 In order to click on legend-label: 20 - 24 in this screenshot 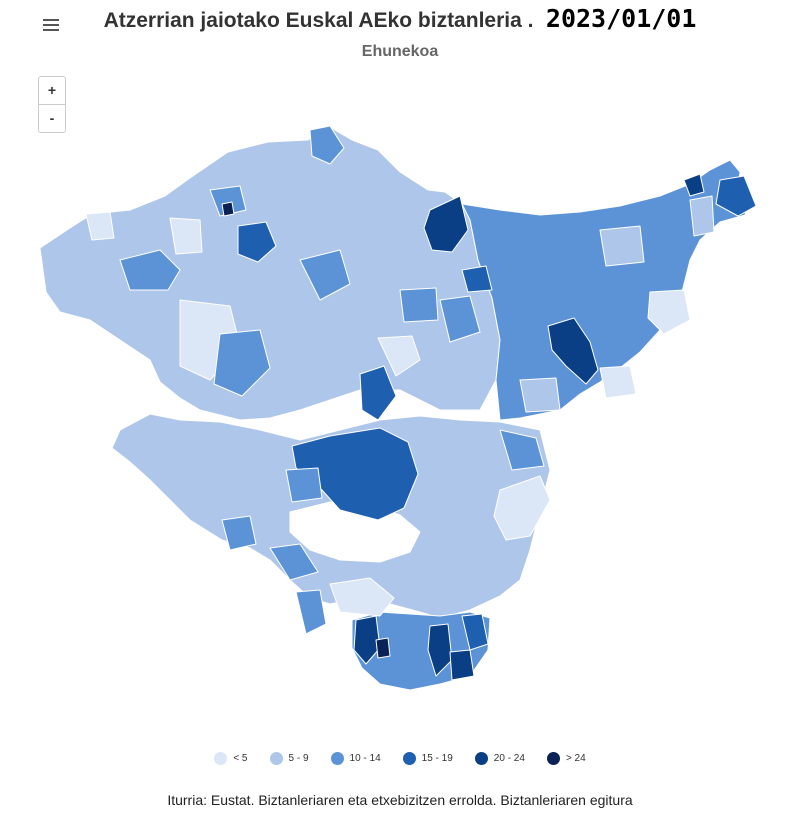, I will do `click(509, 758)`.